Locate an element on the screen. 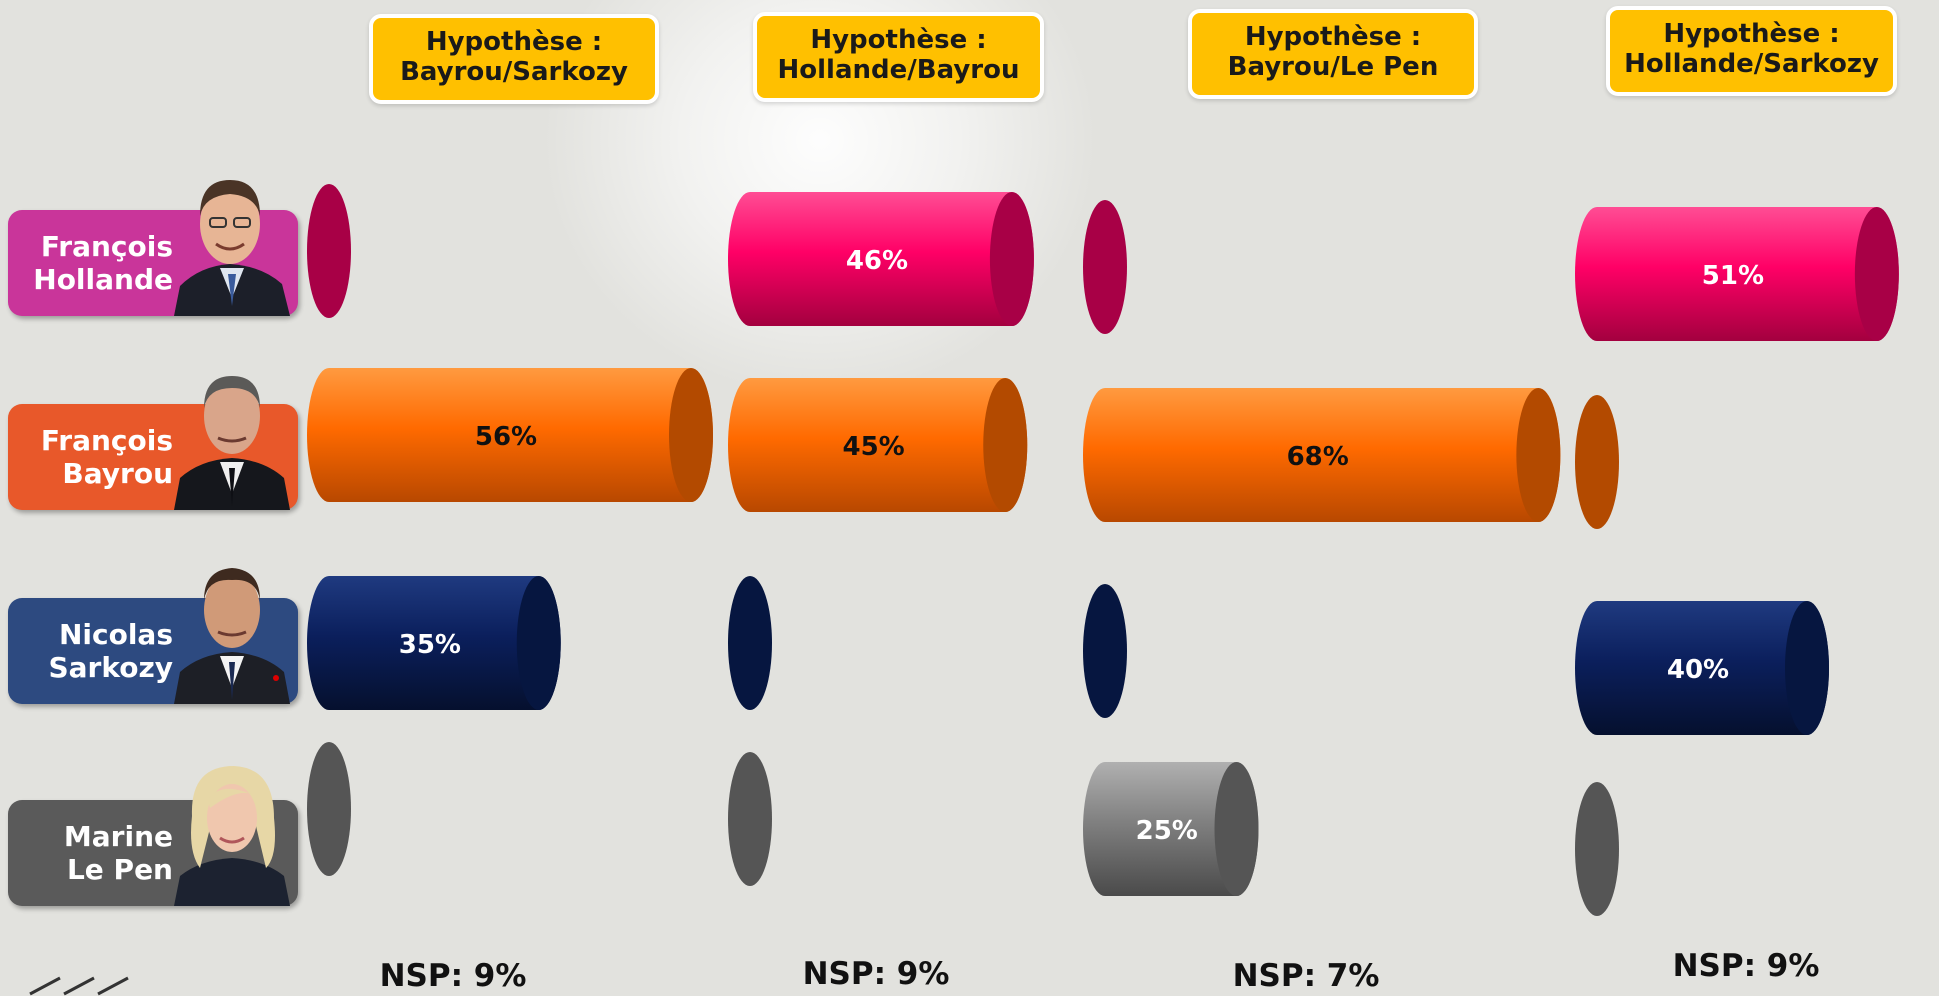 The height and width of the screenshot is (996, 1939). bar-value-label: 56% is located at coordinates (506, 437).